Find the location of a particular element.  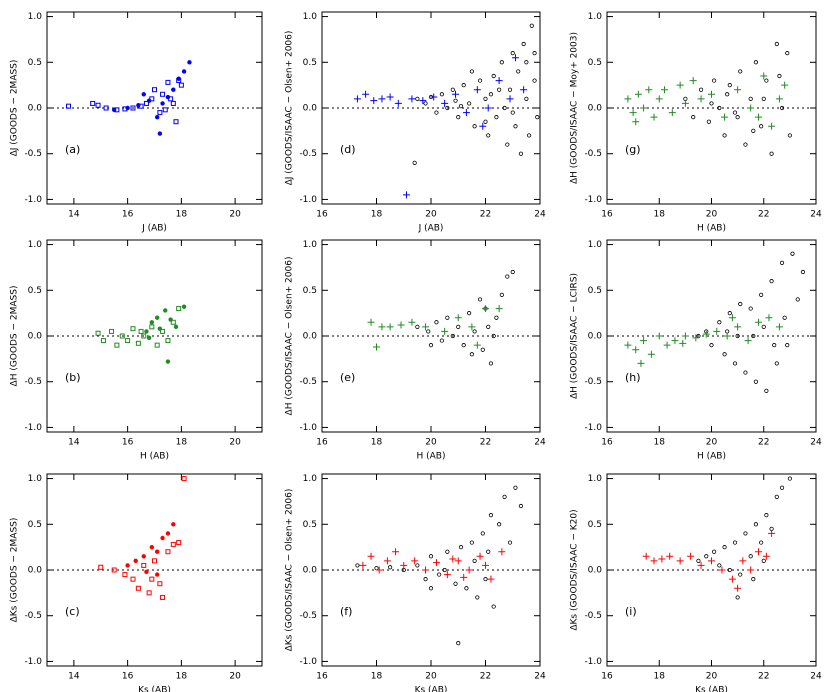

y-tick-label: 0.5 is located at coordinates (310, 525).